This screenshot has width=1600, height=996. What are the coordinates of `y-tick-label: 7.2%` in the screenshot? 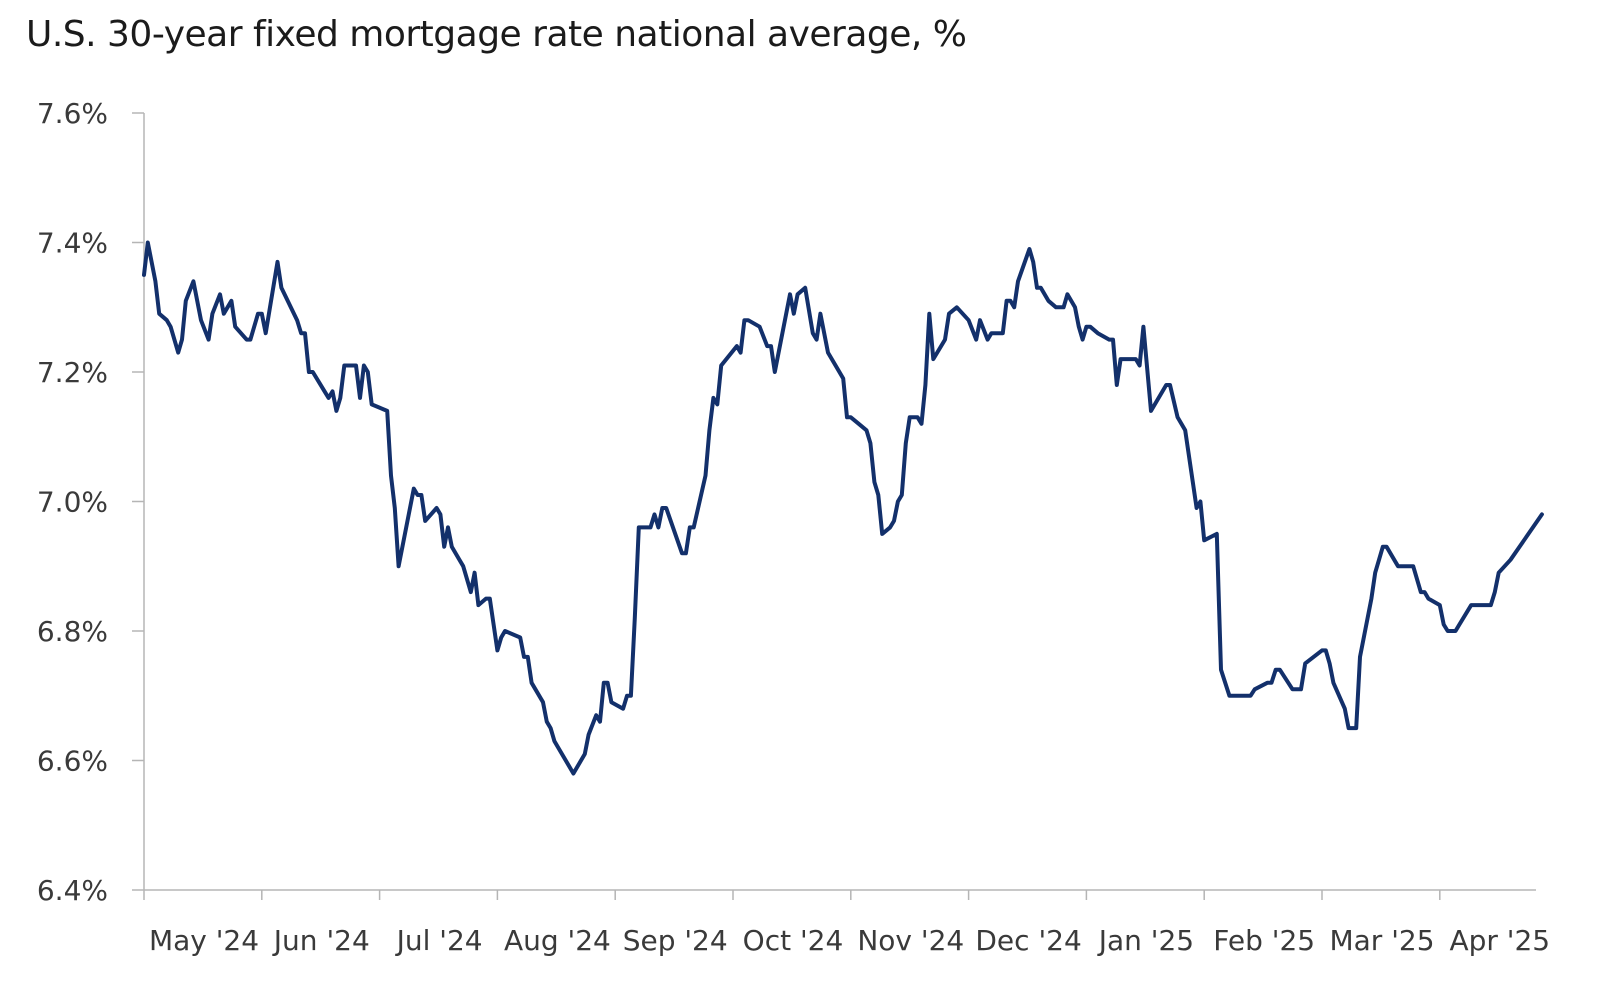 It's located at (72, 372).